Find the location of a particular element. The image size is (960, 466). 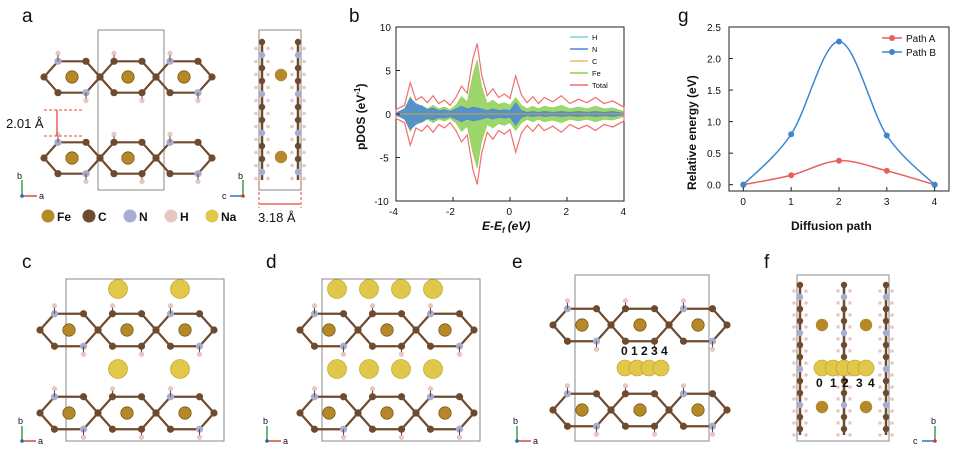

panel-label-c: c is located at coordinates (27, 262).